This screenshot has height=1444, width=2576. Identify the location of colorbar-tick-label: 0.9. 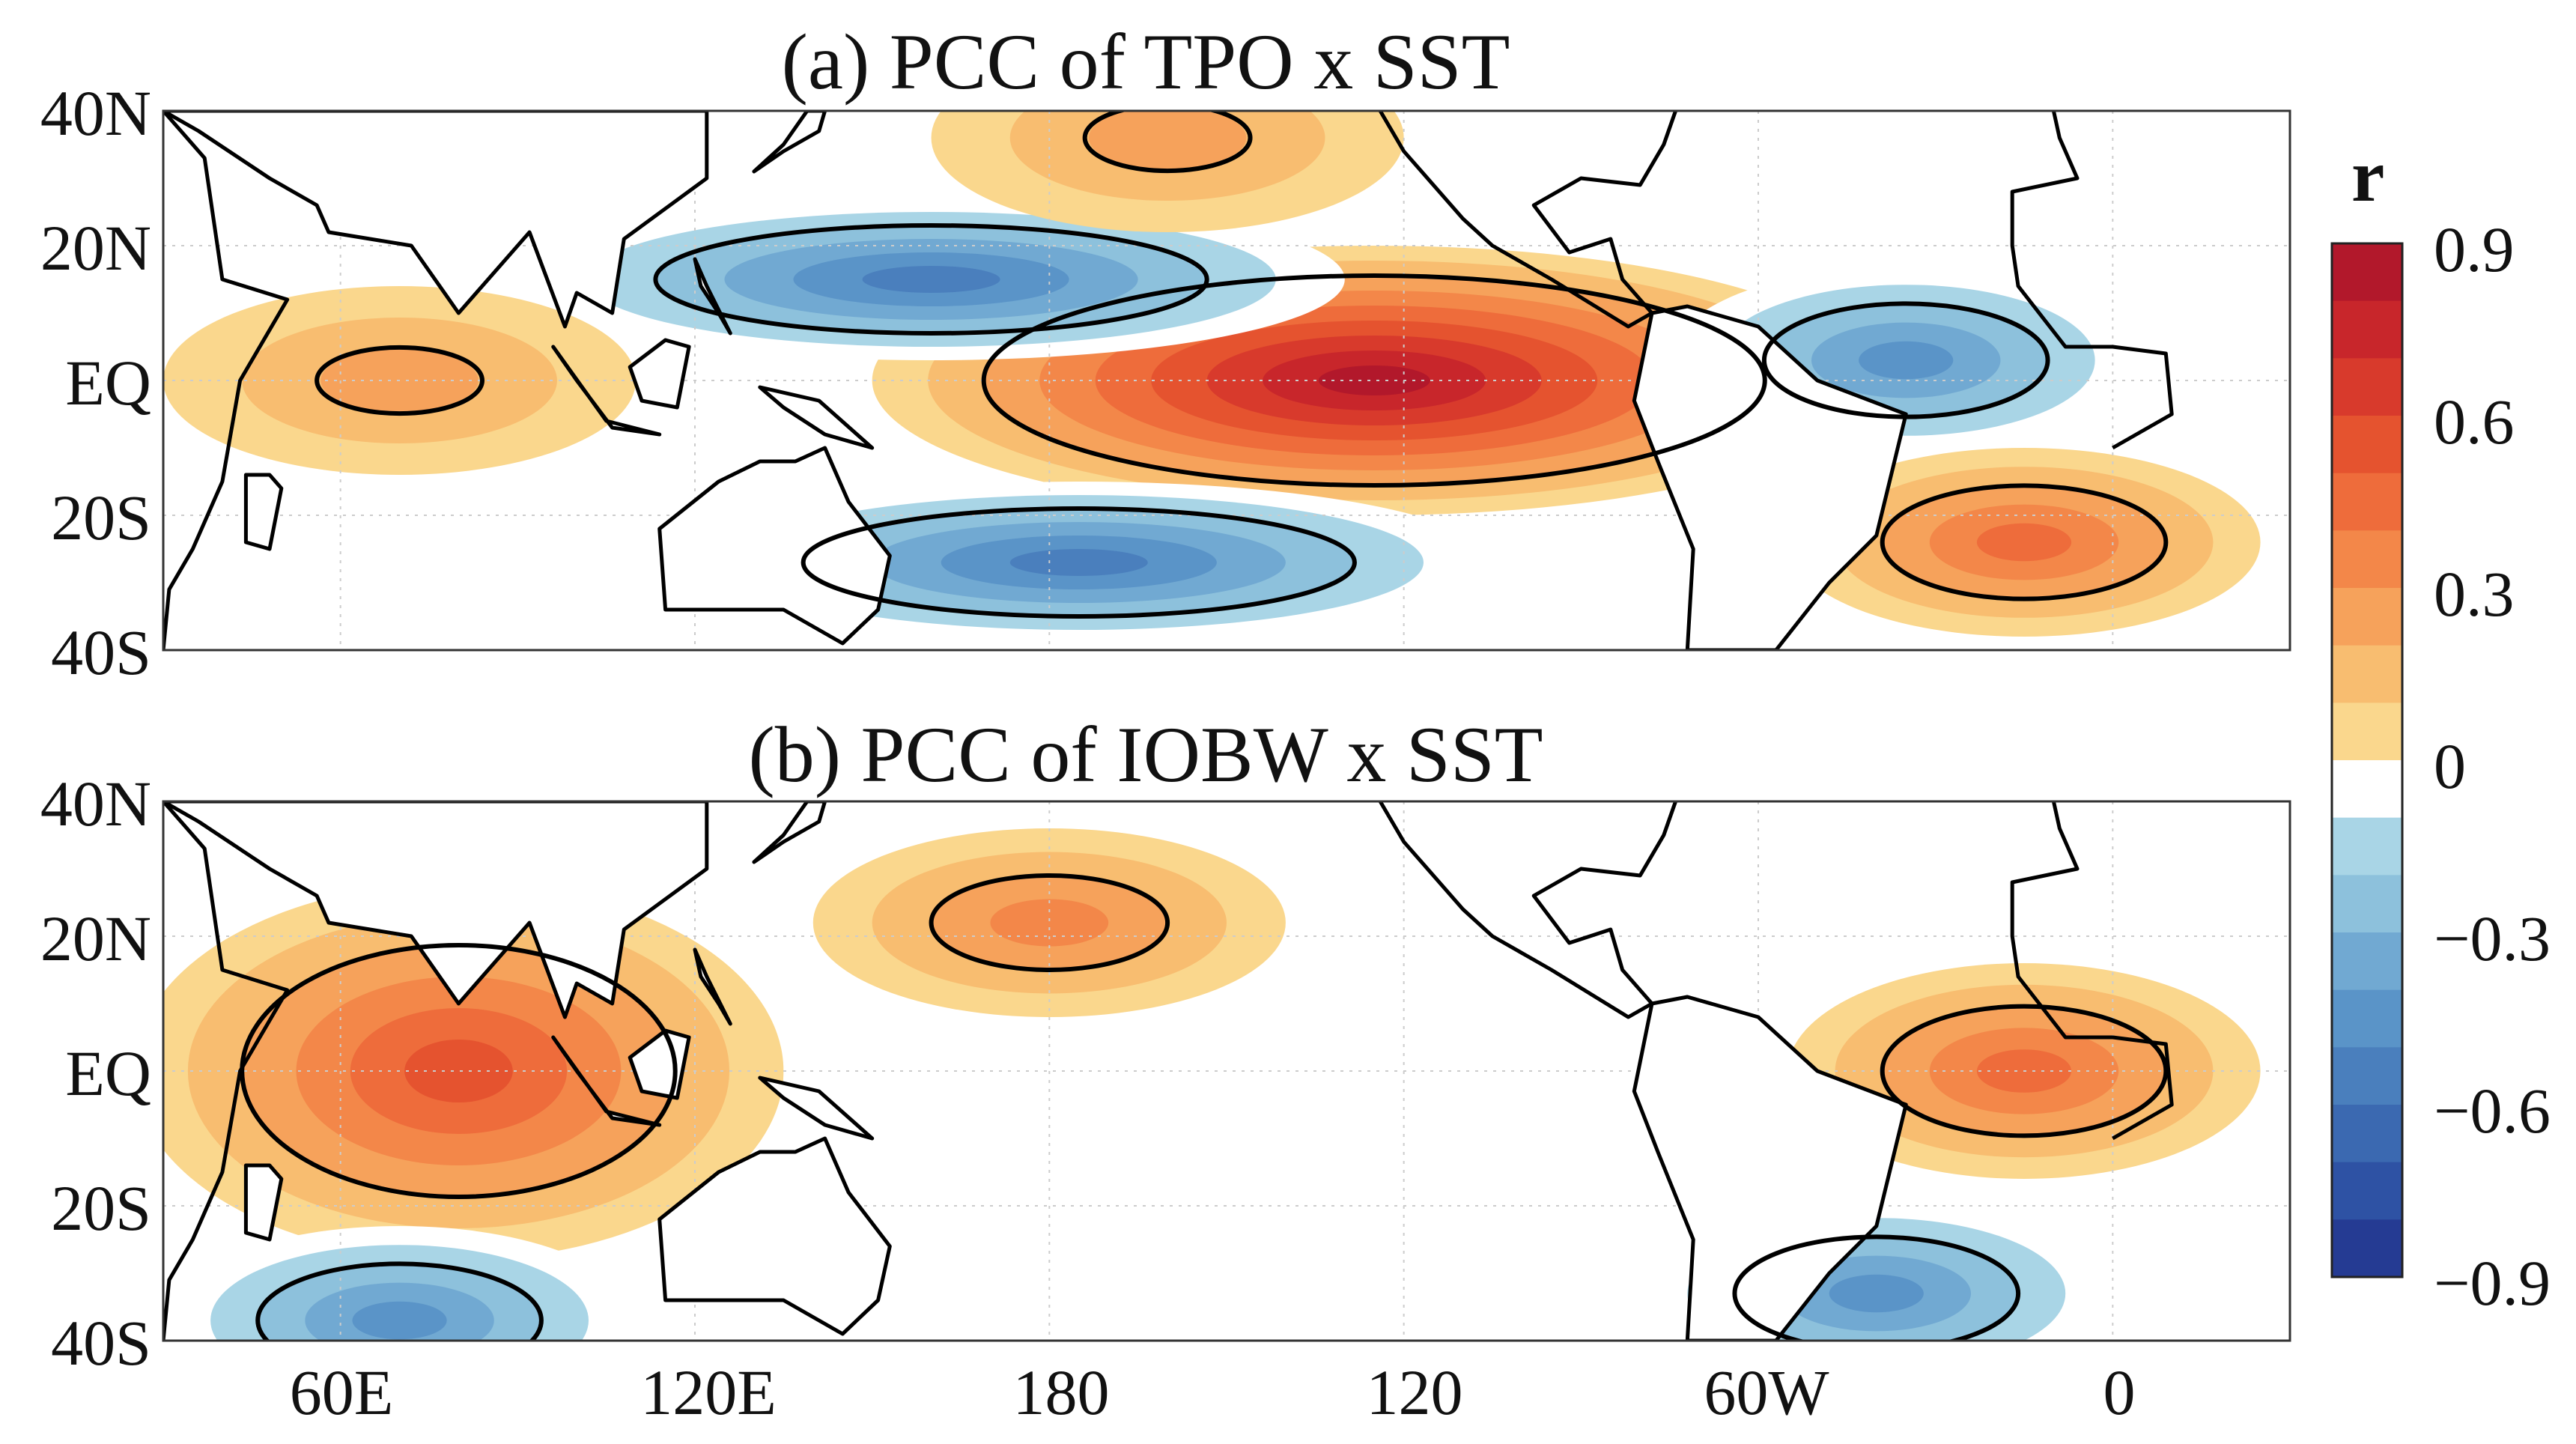
(2474, 249).